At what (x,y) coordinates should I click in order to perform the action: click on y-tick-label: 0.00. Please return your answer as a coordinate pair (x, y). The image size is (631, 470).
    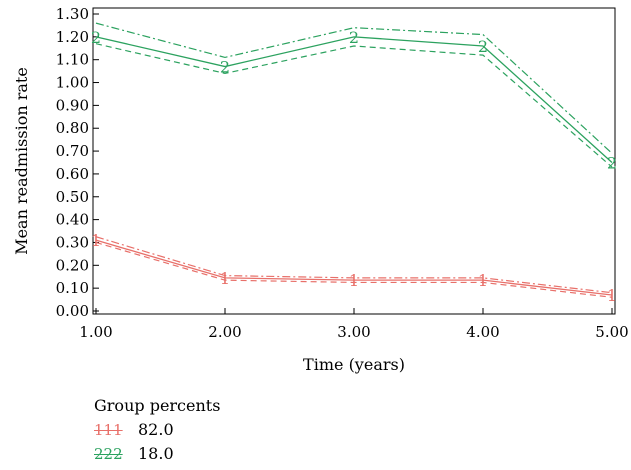
    Looking at the image, I should click on (72, 311).